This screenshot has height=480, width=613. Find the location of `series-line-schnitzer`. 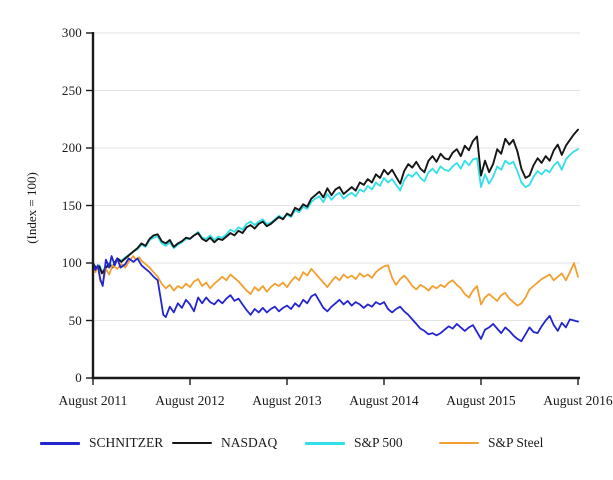

series-line-schnitzer is located at coordinates (335, 299).